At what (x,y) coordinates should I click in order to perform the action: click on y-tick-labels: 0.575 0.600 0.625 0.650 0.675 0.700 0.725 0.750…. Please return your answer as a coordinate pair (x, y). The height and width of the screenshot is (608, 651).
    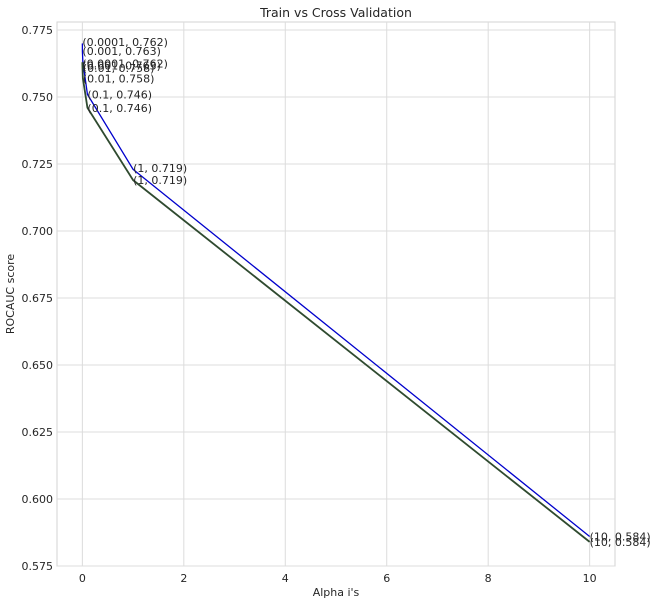
    Looking at the image, I should click on (38, 298).